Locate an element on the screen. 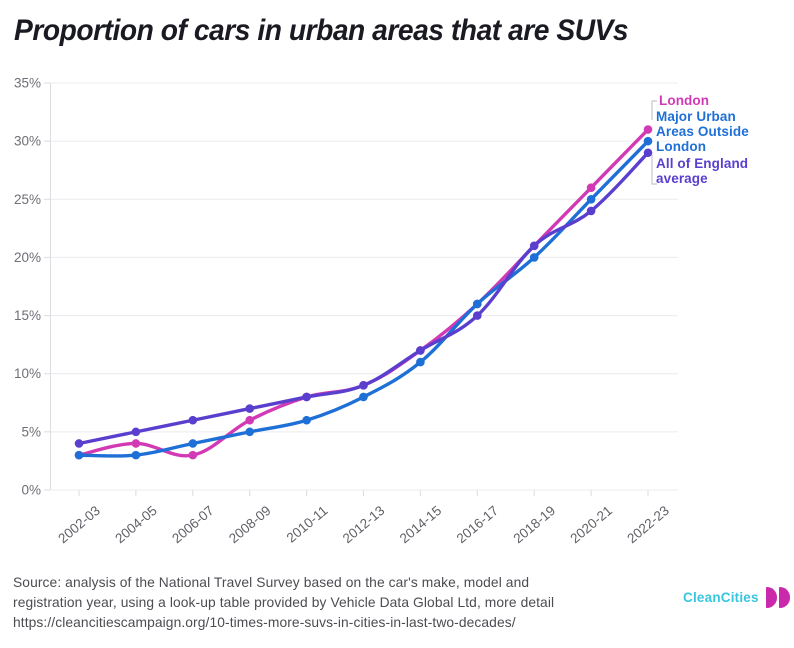 Image resolution: width=794 pixels, height=648 pixels. legend-label-major-urban: Major Urban Areas Outside London is located at coordinates (702, 131).